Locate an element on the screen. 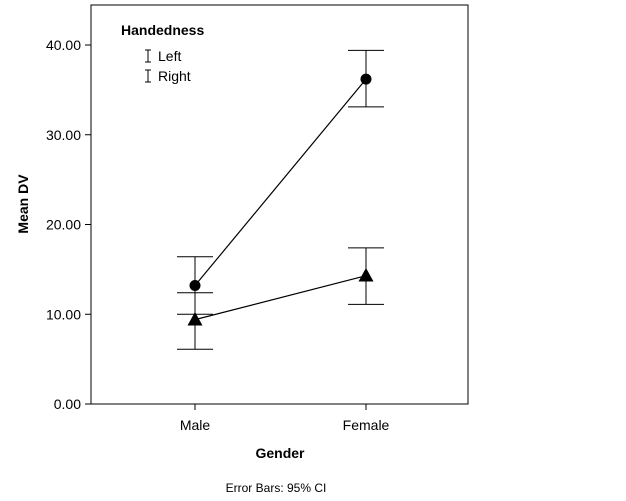  series-line-left is located at coordinates (280, 182).